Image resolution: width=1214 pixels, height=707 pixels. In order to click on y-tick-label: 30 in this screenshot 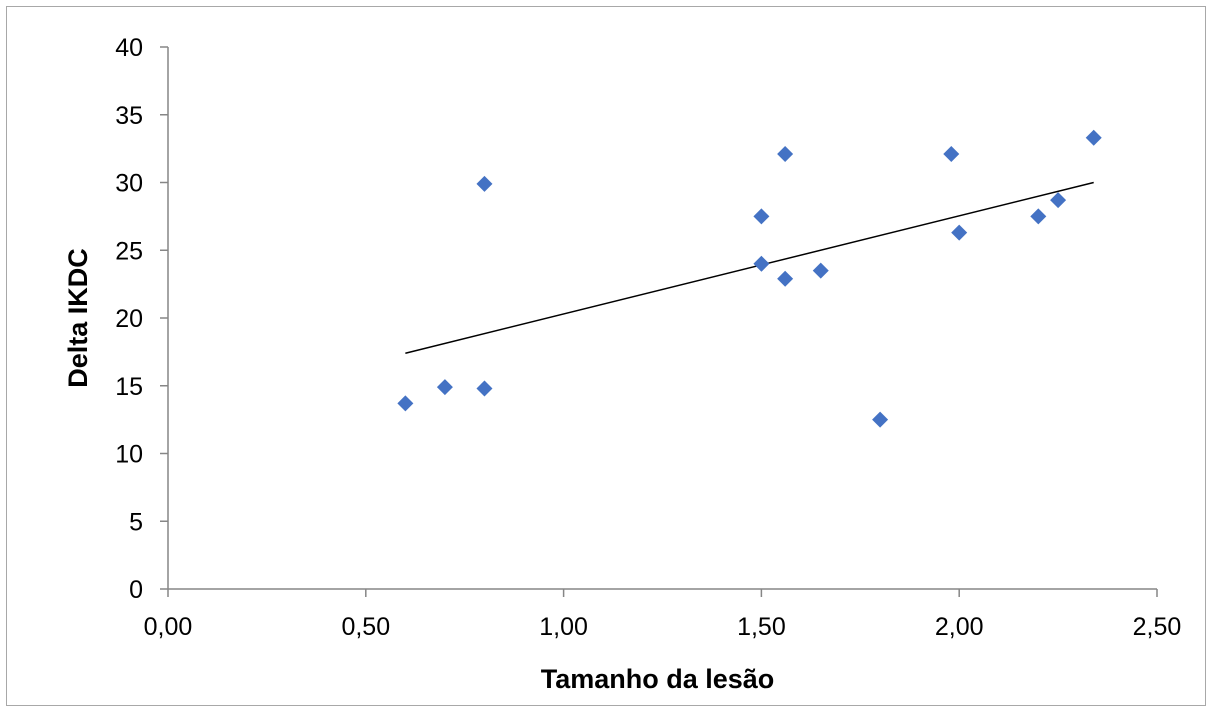, I will do `click(129, 184)`.